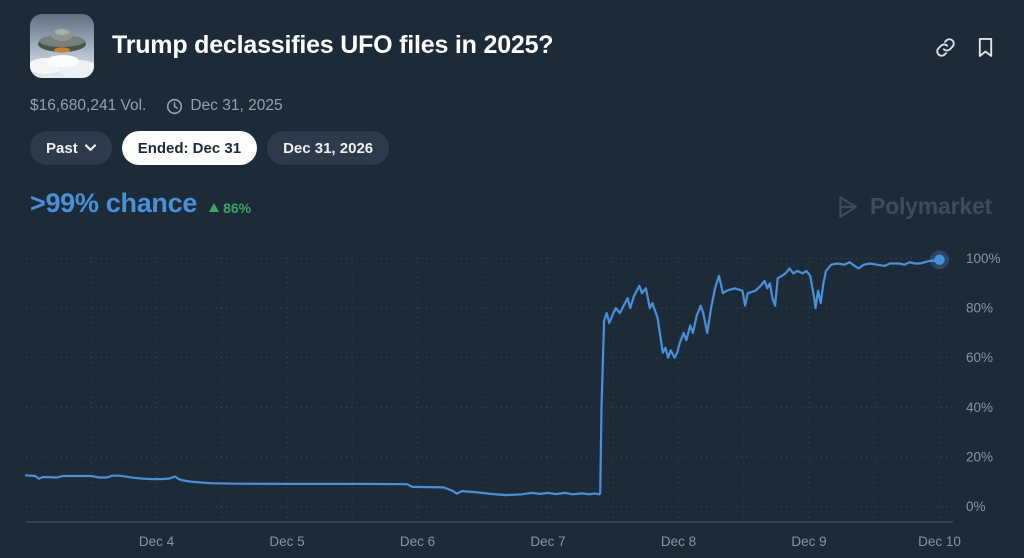 The height and width of the screenshot is (558, 1024). What do you see at coordinates (333, 45) in the screenshot?
I see `page-title: Trump declassifies UFO files in 2025?` at bounding box center [333, 45].